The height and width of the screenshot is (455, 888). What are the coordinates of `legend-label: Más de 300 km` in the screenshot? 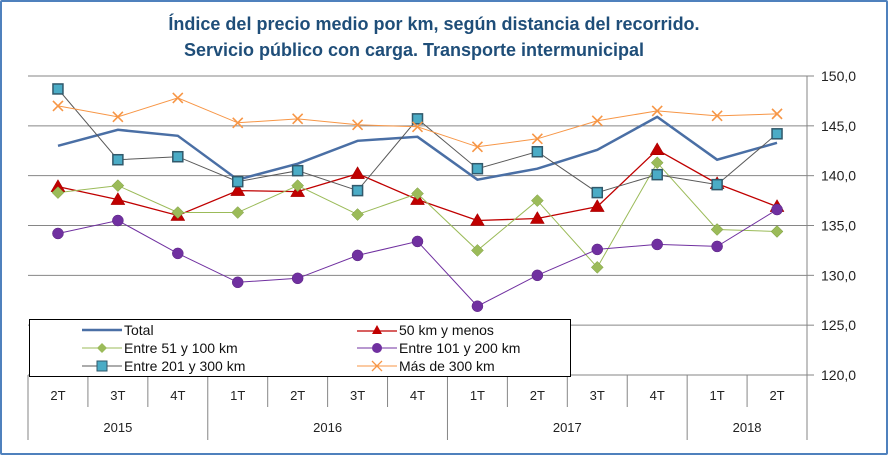 It's located at (447, 366).